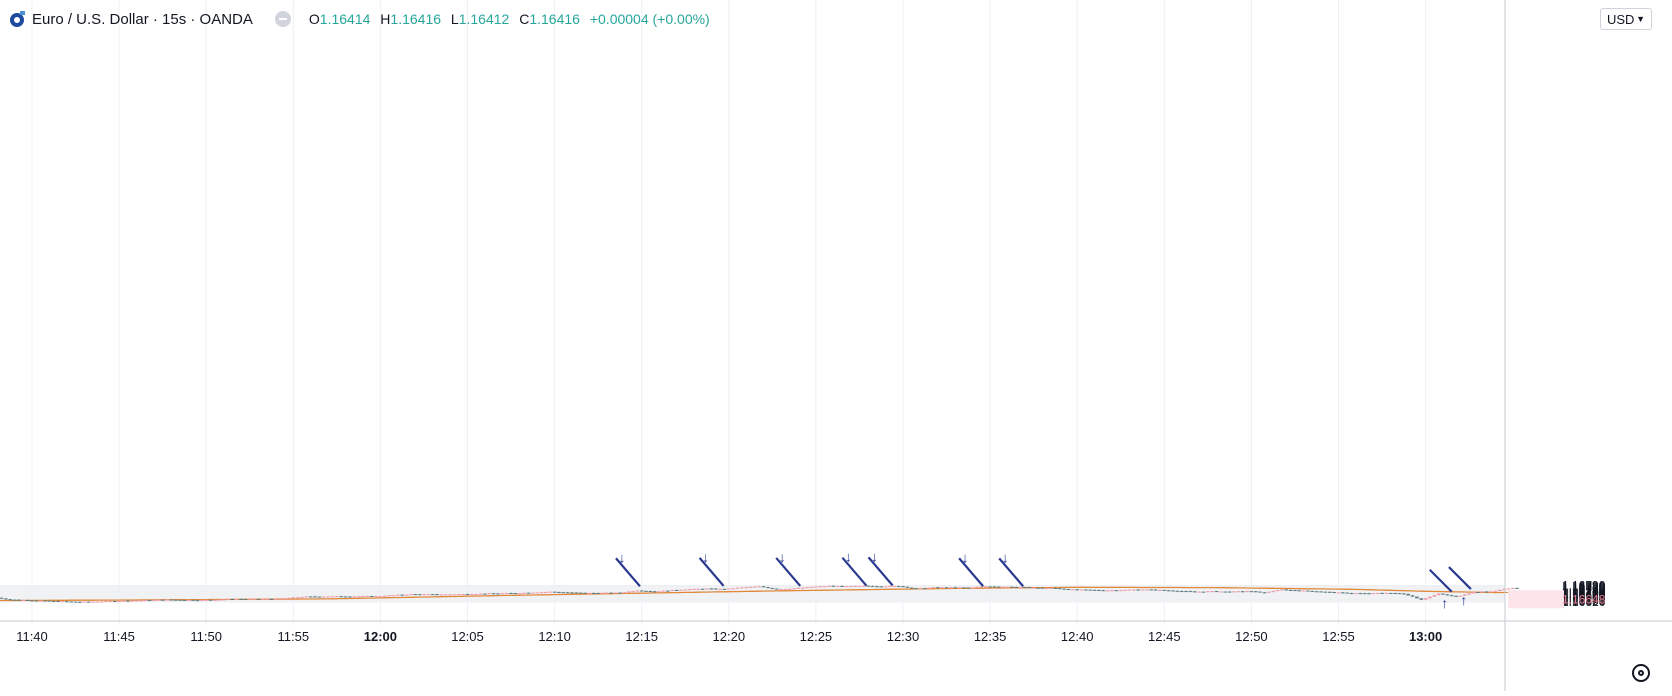 This screenshot has height=696, width=1672. What do you see at coordinates (416, 19) in the screenshot?
I see `high-value: 1.16416` at bounding box center [416, 19].